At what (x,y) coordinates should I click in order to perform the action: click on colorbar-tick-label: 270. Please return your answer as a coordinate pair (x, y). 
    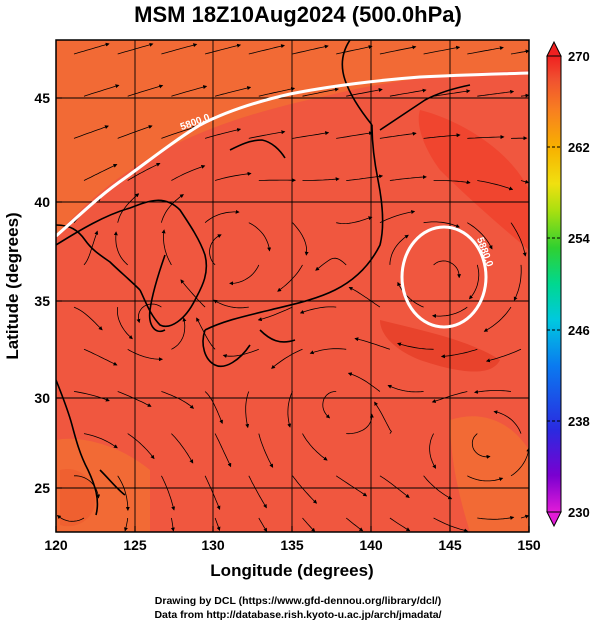
    Looking at the image, I should click on (579, 56).